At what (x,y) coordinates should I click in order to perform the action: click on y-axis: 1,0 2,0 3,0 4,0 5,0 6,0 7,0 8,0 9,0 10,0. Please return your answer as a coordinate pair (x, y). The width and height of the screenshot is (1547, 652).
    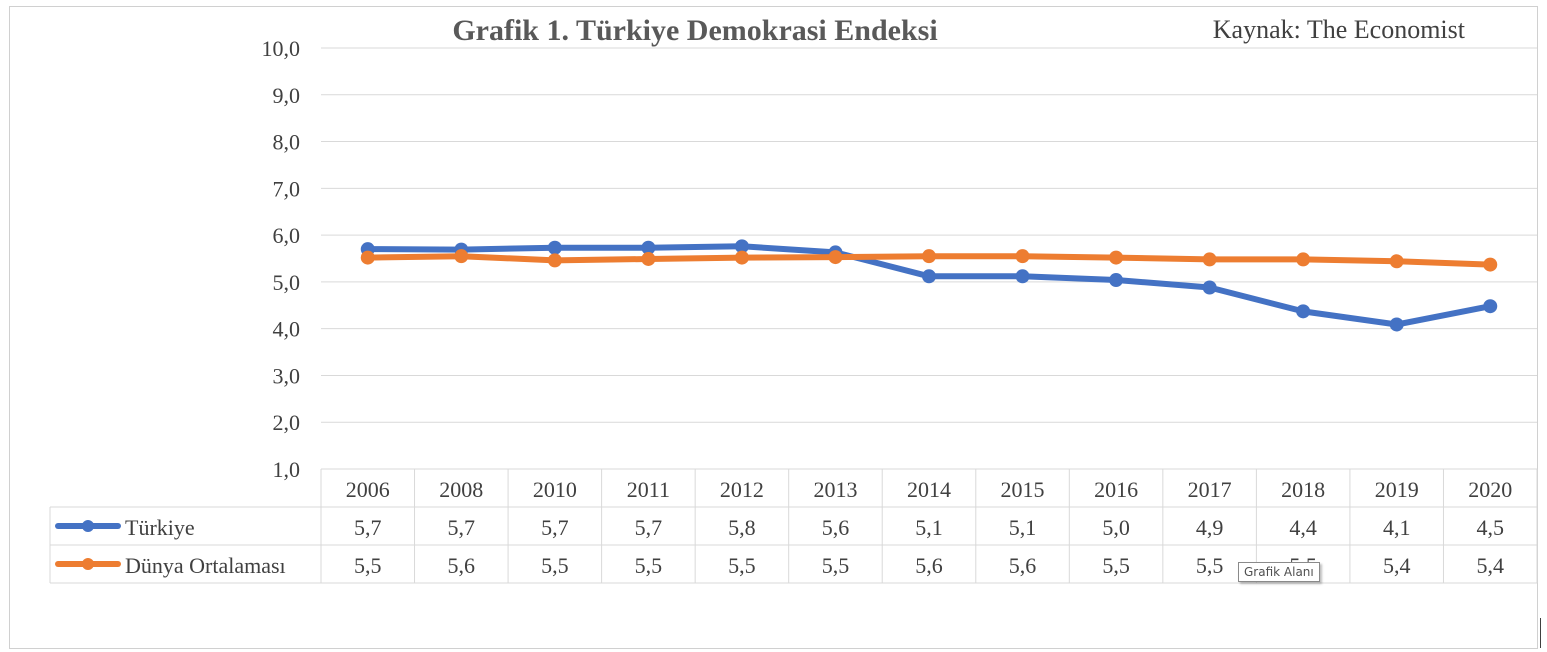
    Looking at the image, I should click on (281, 259).